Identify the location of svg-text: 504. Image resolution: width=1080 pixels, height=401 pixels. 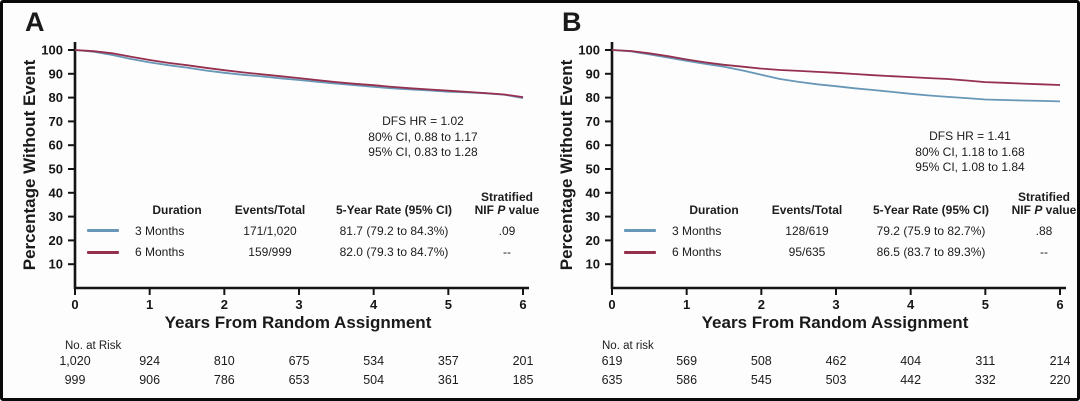
(373, 380).